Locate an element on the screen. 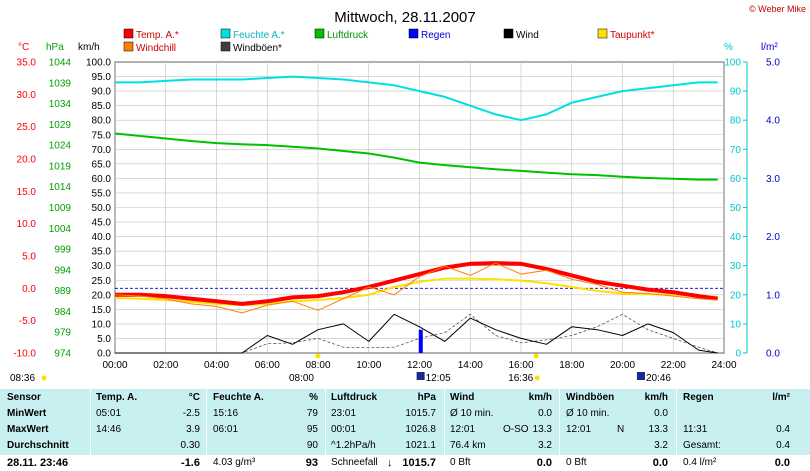 The image size is (810, 471). speed-tick-label: 60.0 is located at coordinates (102, 179).